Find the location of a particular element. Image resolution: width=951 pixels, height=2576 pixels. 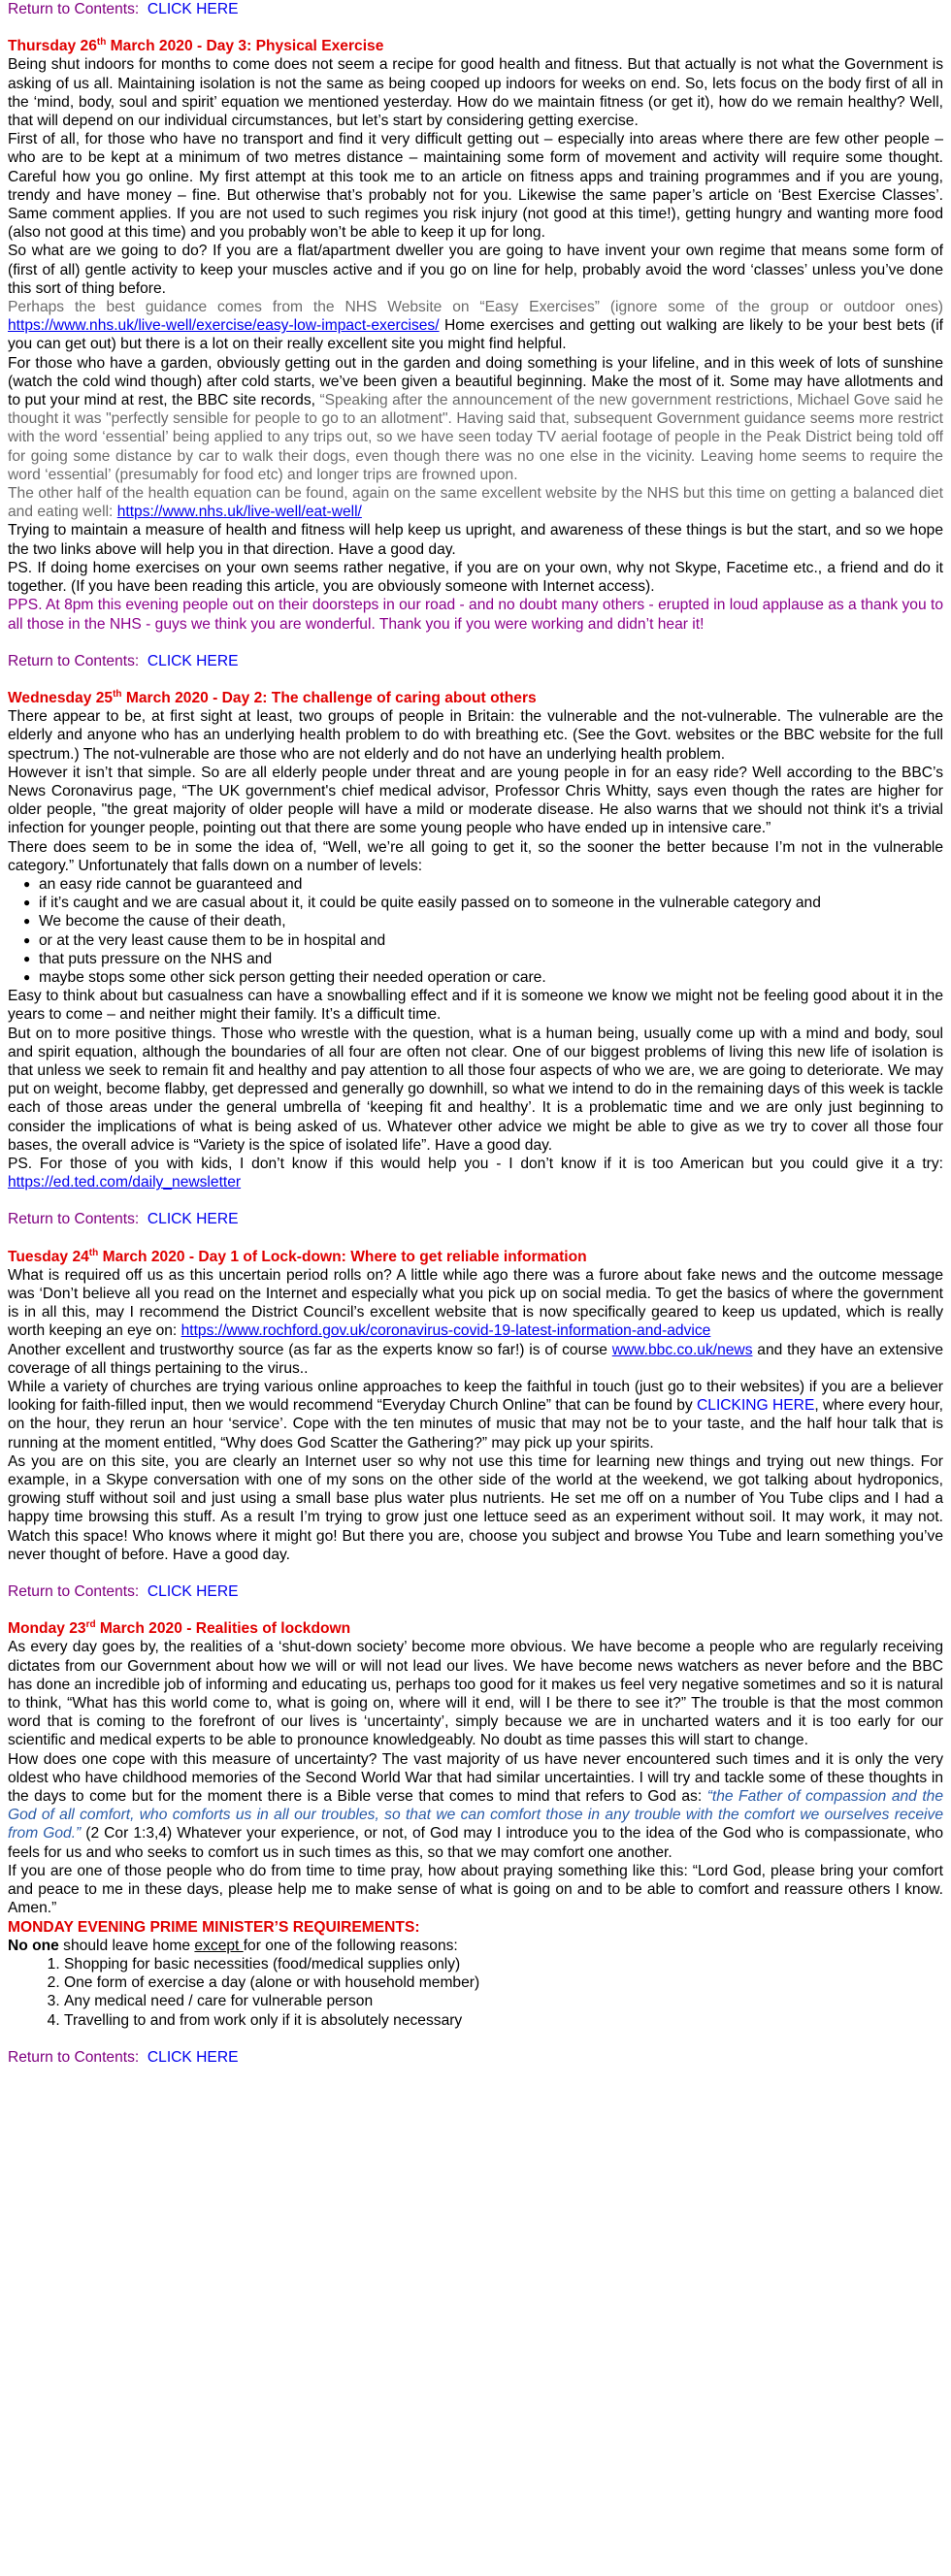

link-text: https://www.nhs.uk/live-well/eat-well/ is located at coordinates (239, 513).